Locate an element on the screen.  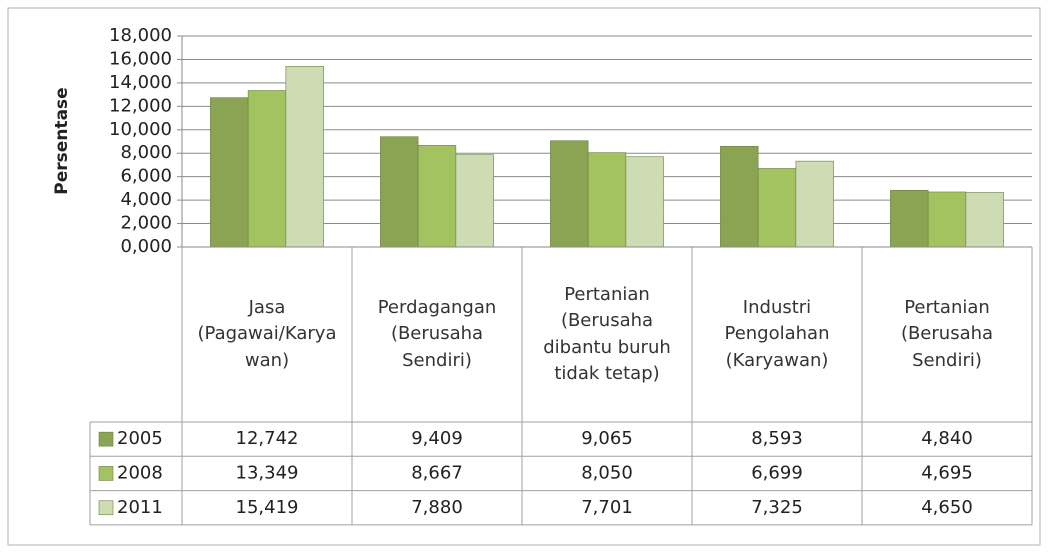
y-tick-label: 2,000 is located at coordinates (146, 223).